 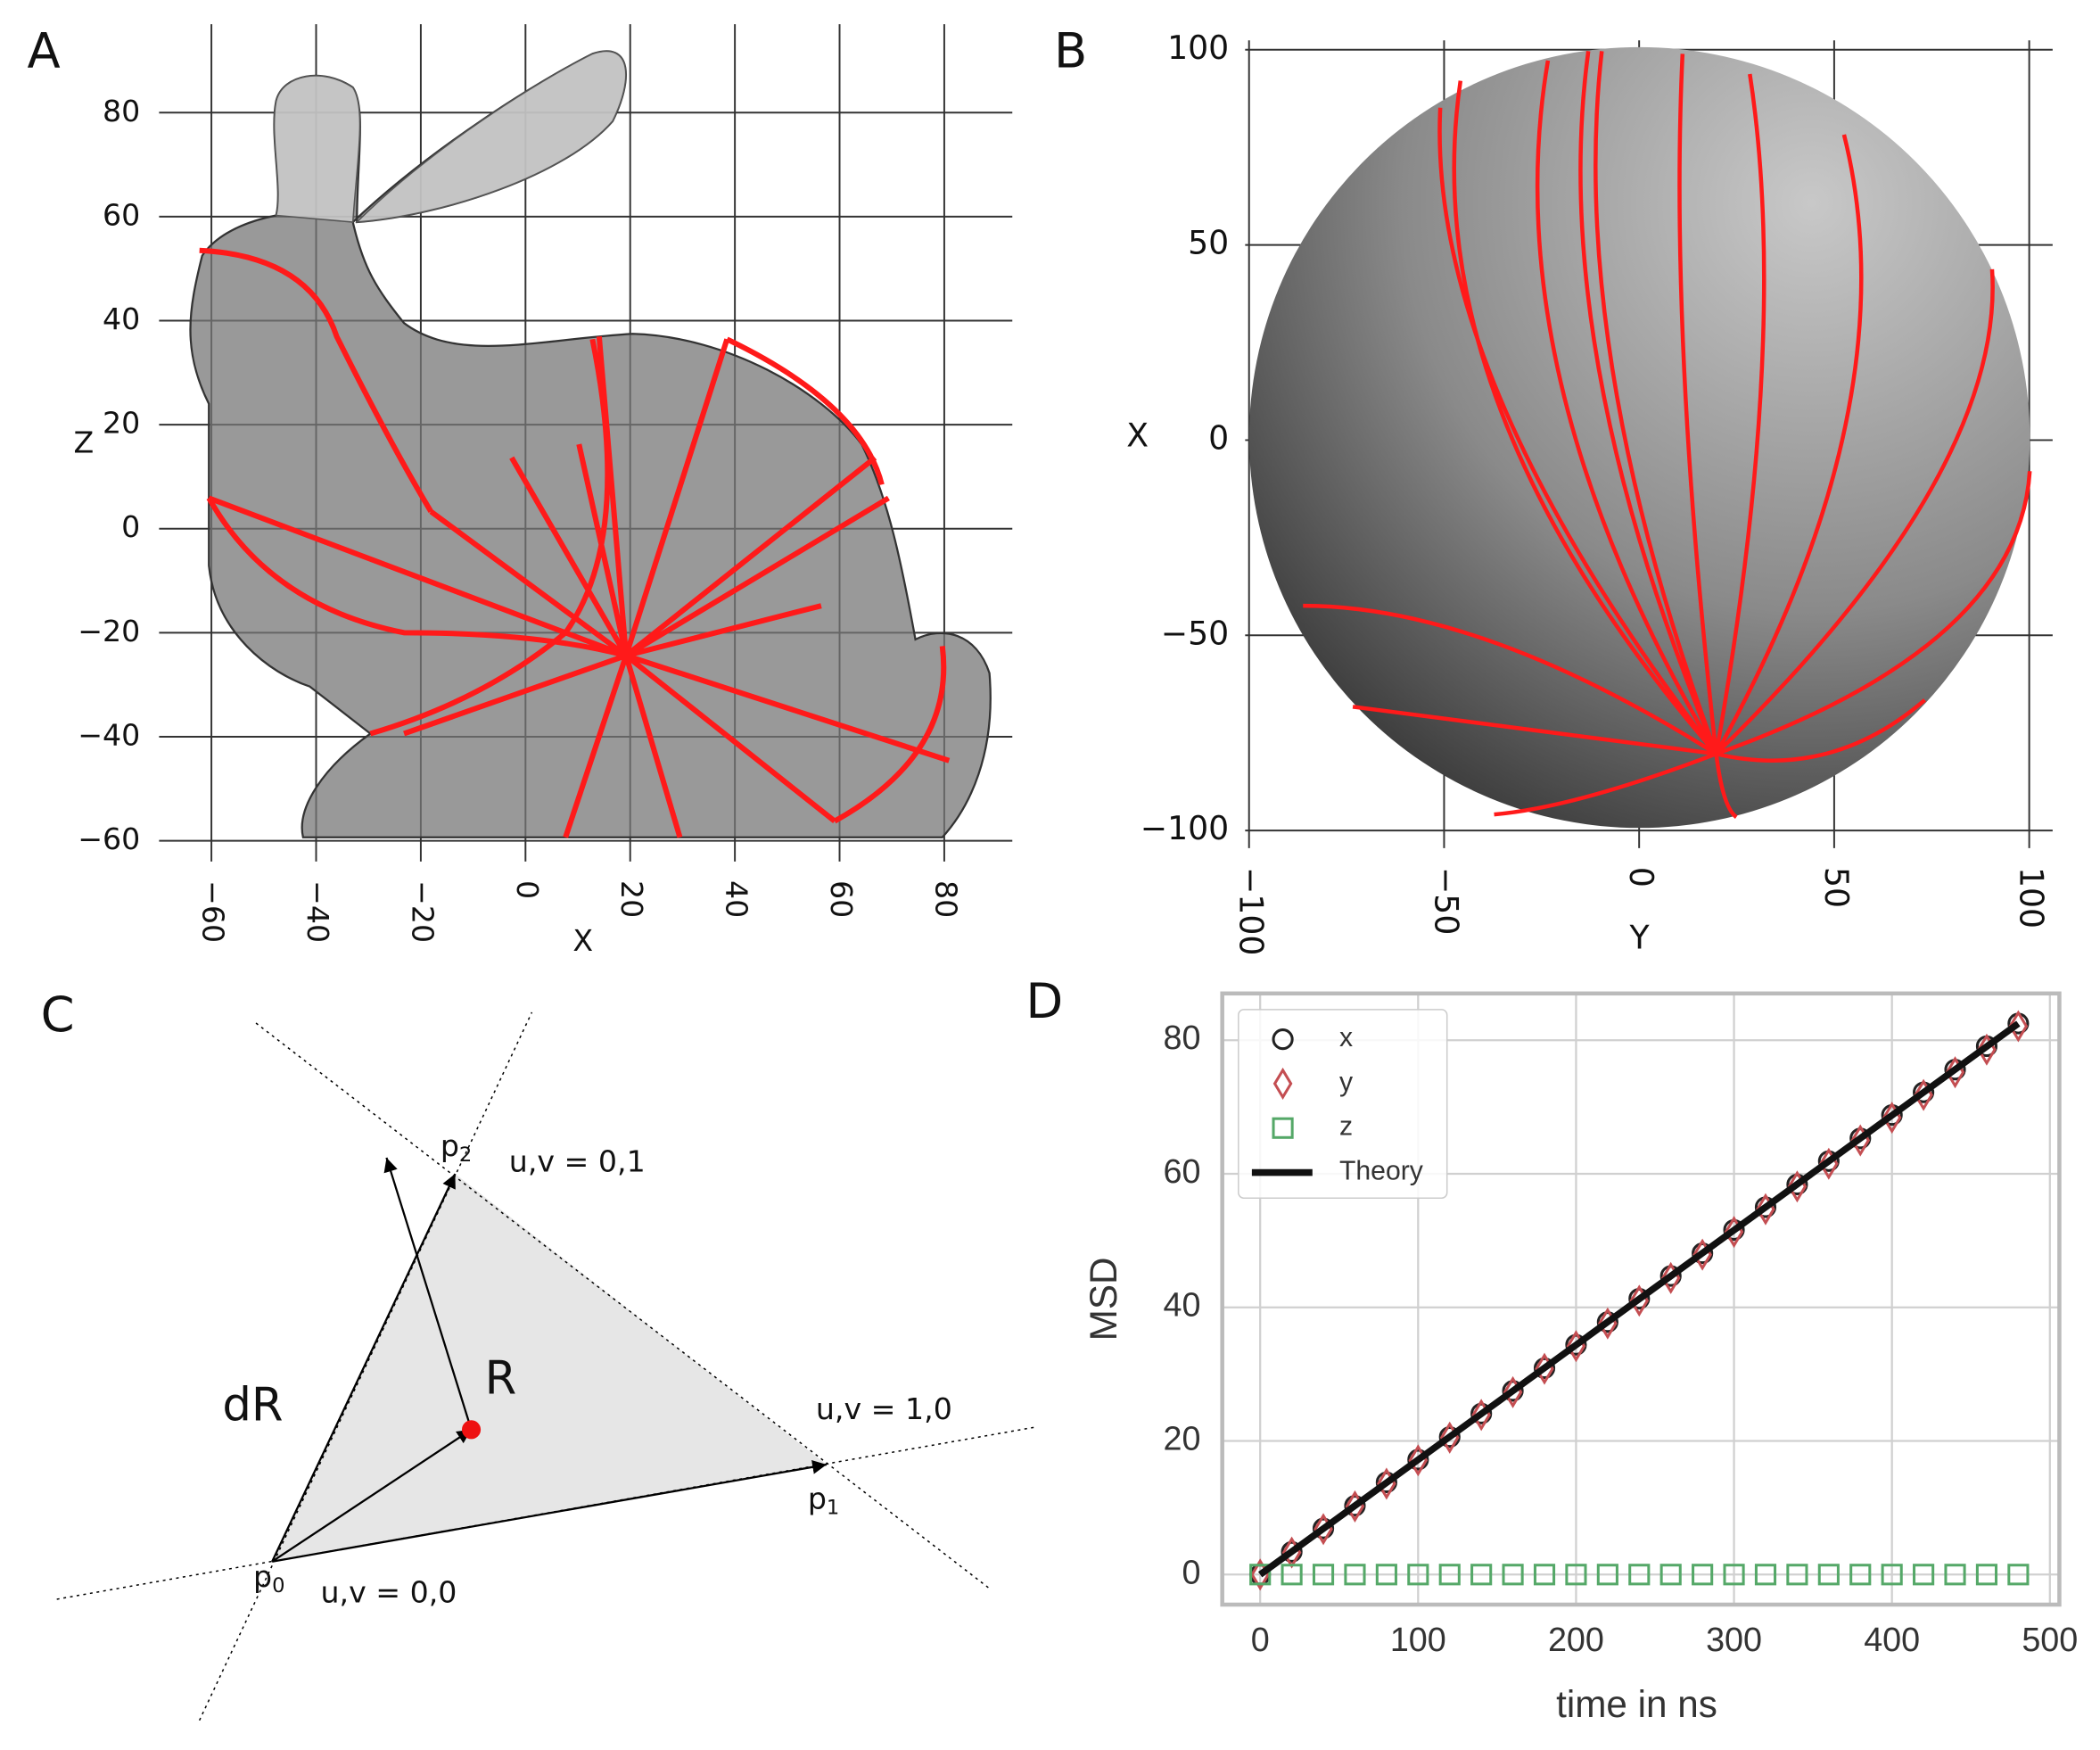 I want to click on label-sub: 0, so click(x=278, y=1585).